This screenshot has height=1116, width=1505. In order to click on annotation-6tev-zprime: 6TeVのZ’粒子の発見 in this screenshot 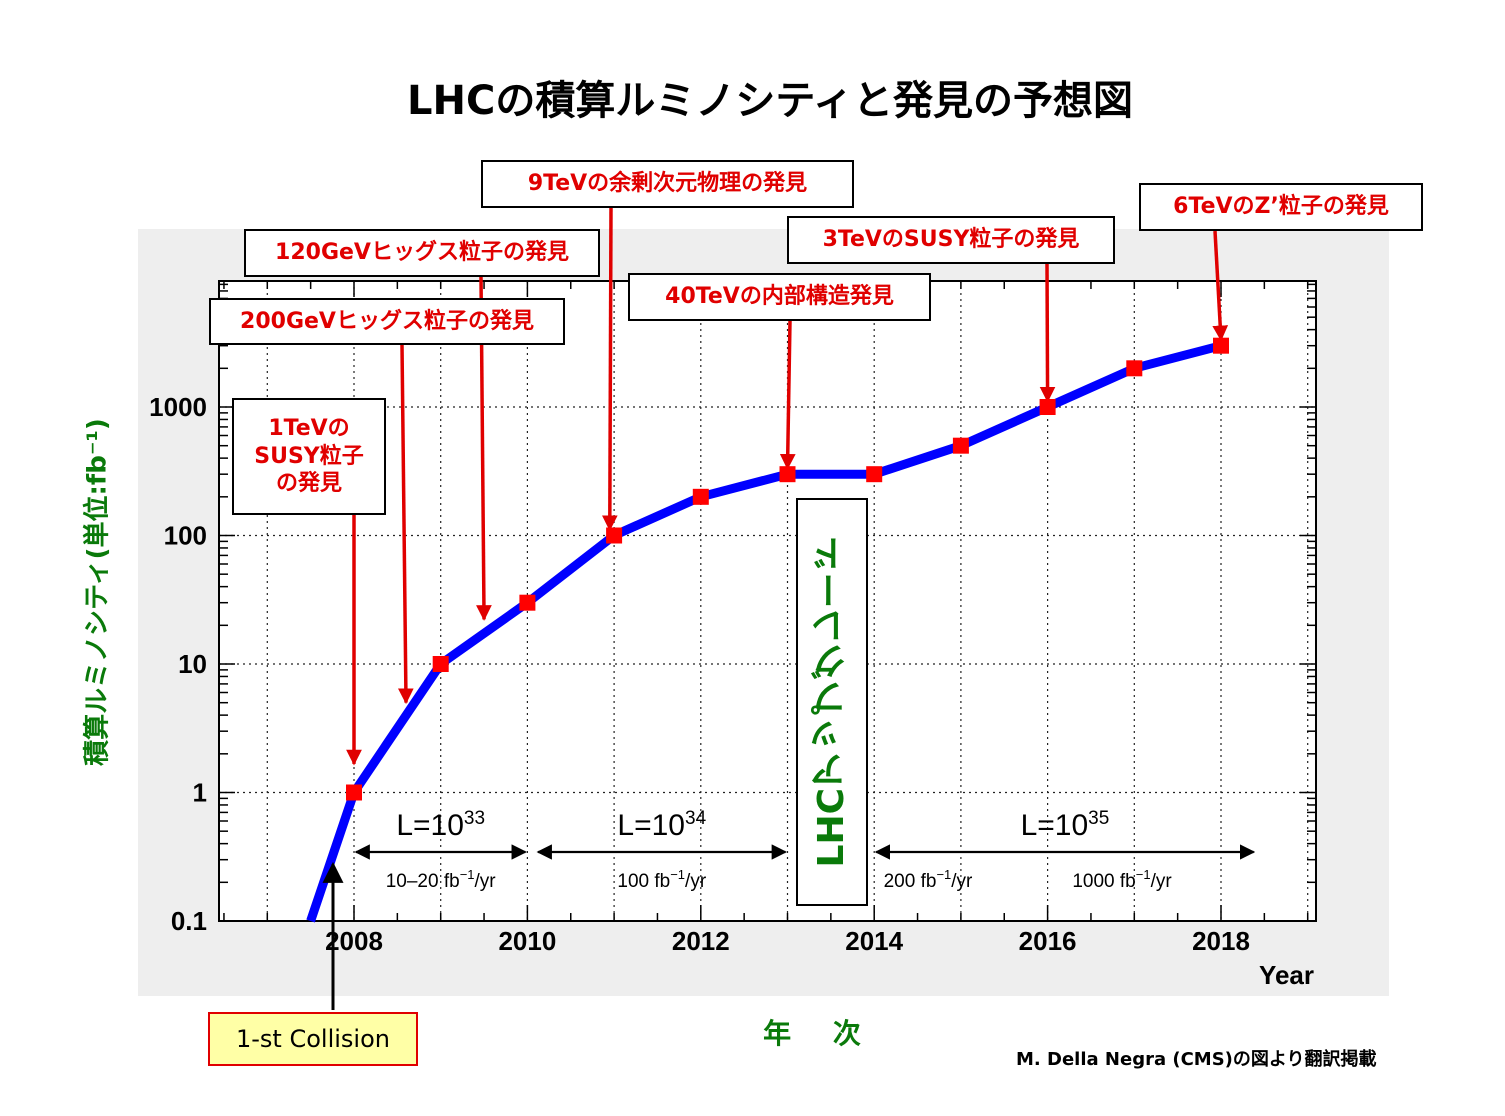, I will do `click(1281, 207)`.